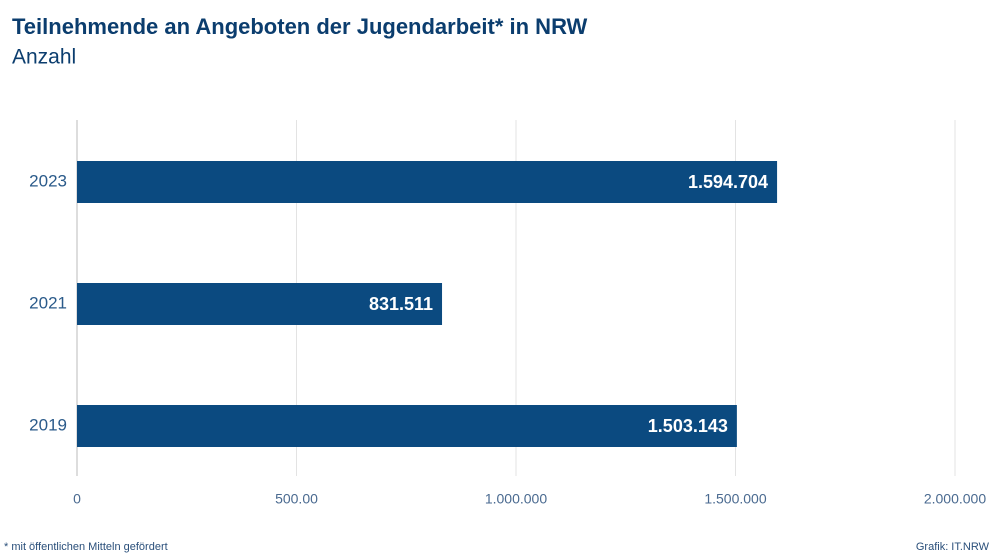 The image size is (991, 553). What do you see at coordinates (728, 182) in the screenshot?
I see `value-label: 1.594.704` at bounding box center [728, 182].